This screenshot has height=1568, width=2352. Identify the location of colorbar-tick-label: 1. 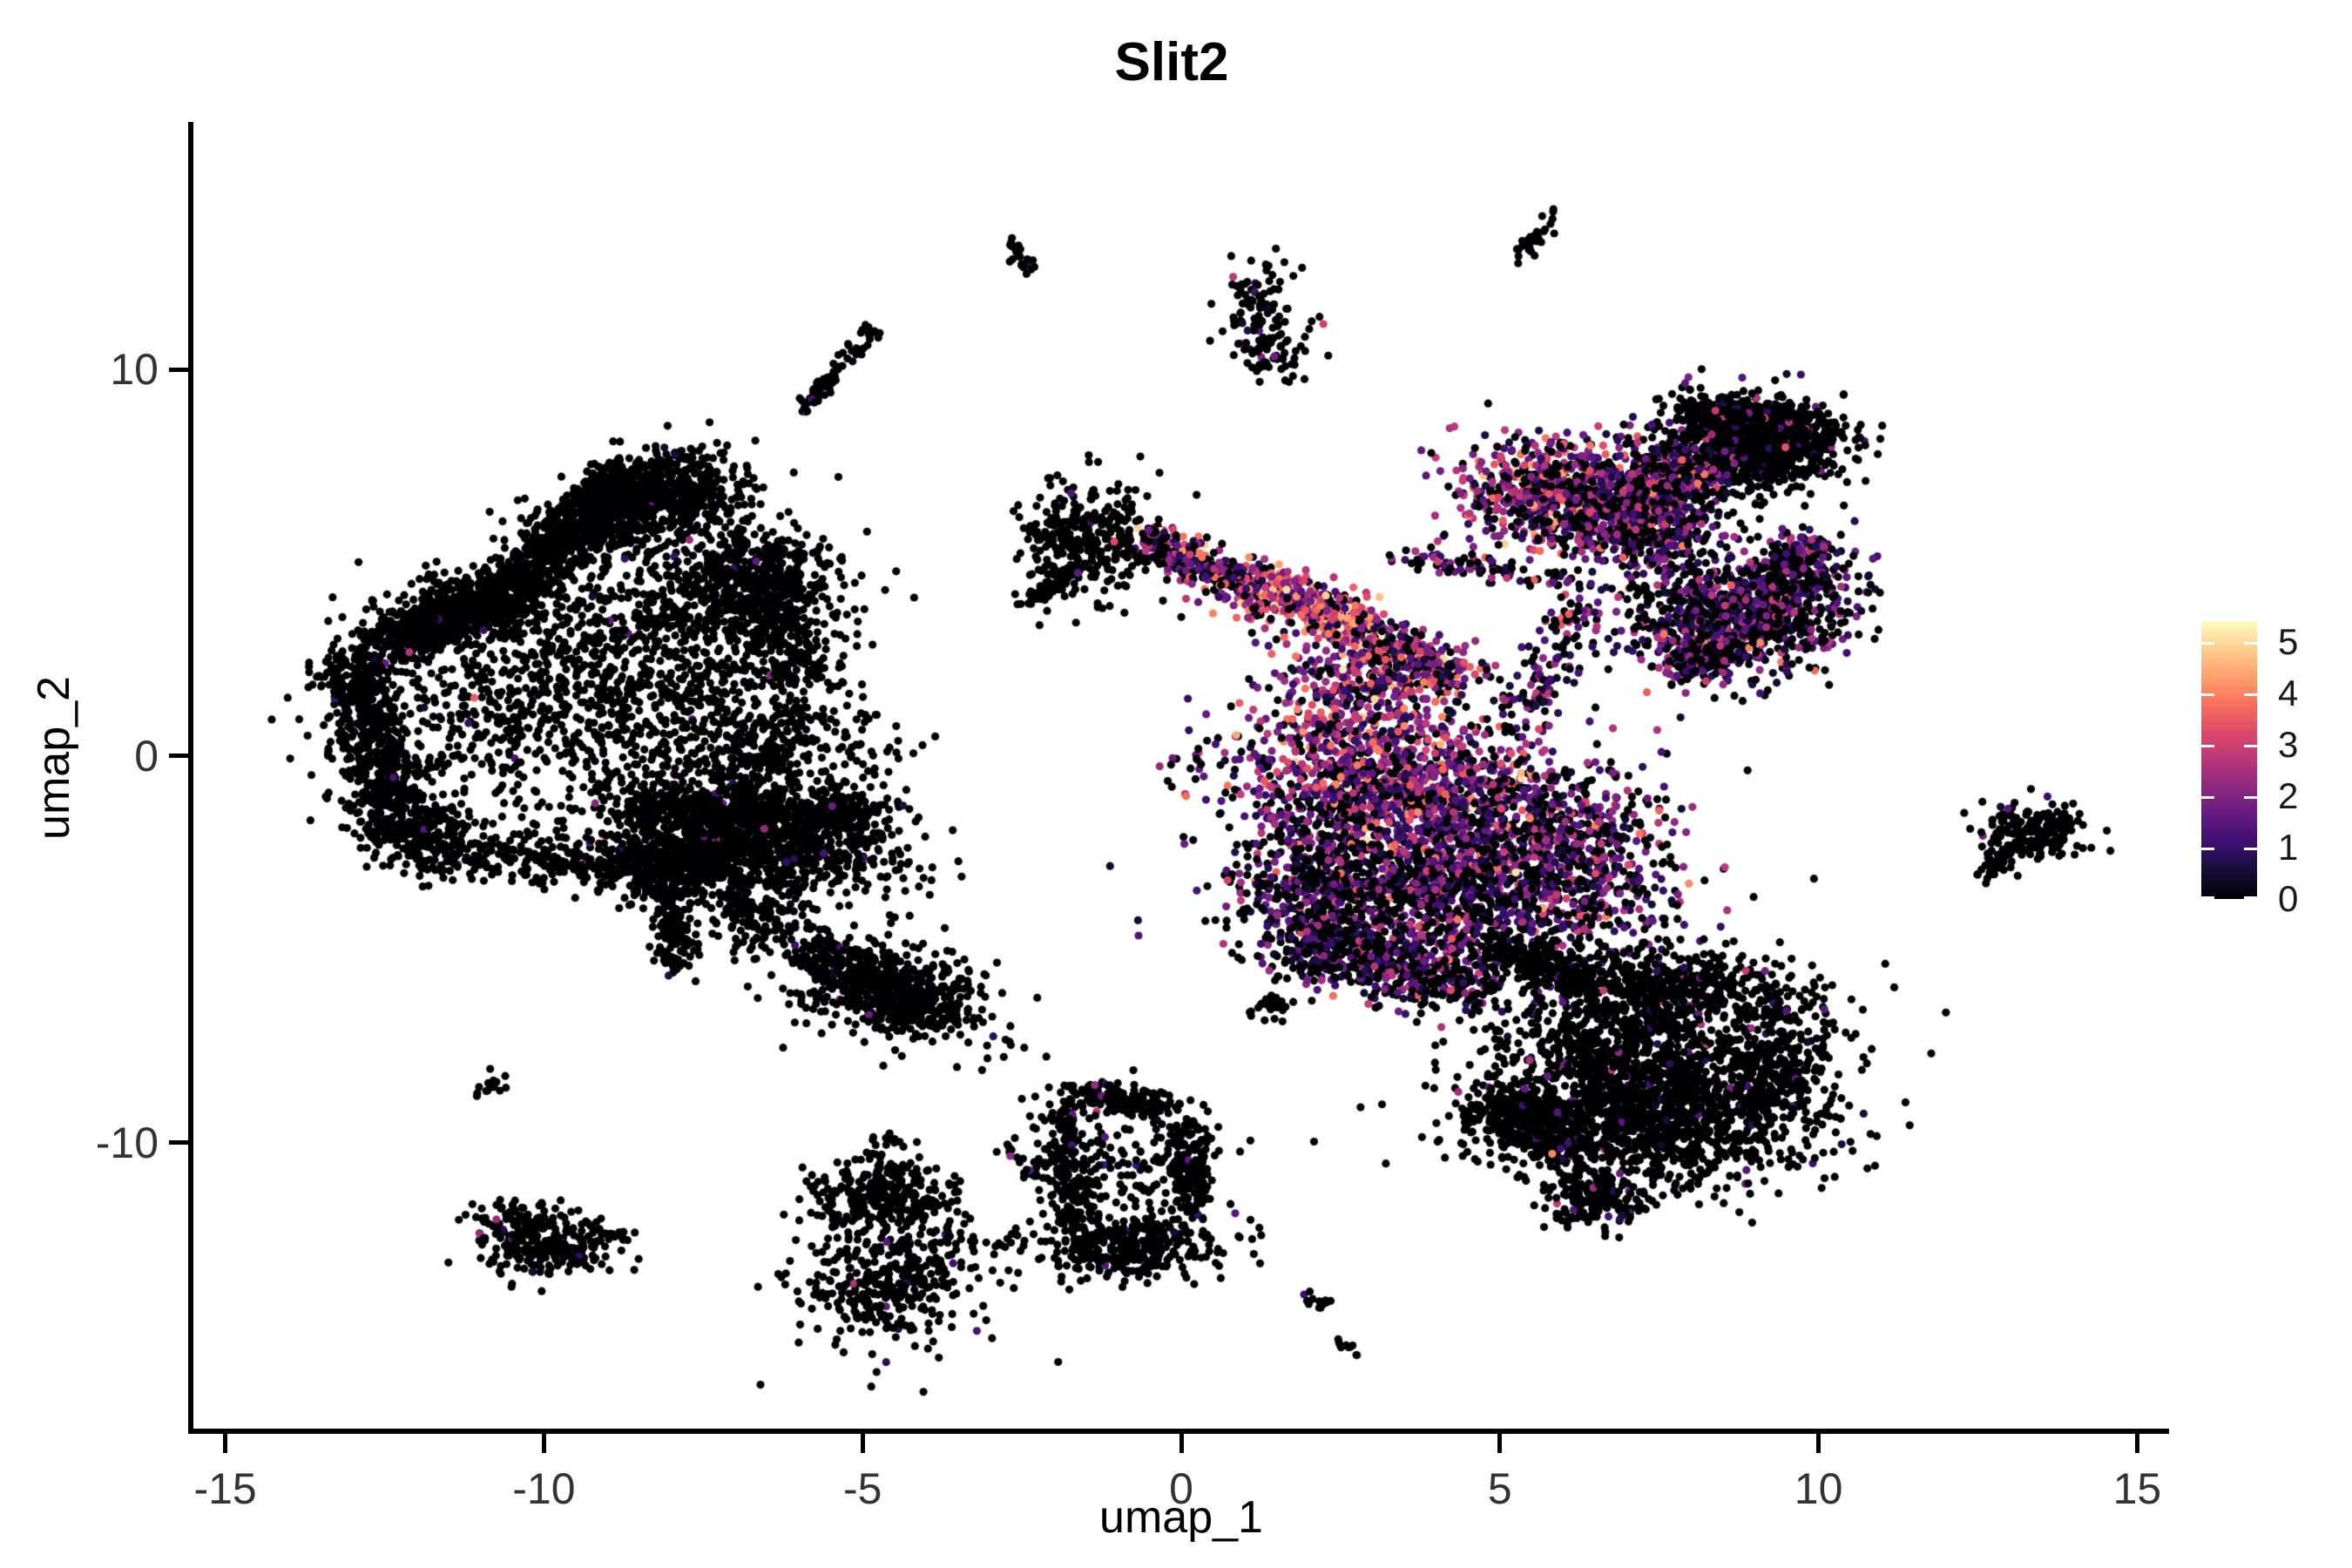
(2288, 847).